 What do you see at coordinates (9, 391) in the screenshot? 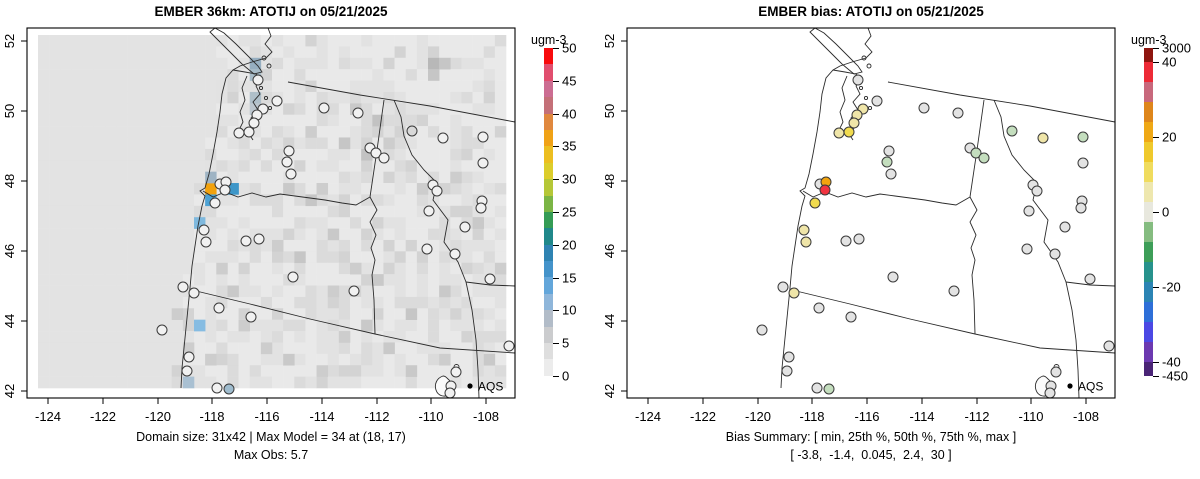
I see `y-tick-label: 42` at bounding box center [9, 391].